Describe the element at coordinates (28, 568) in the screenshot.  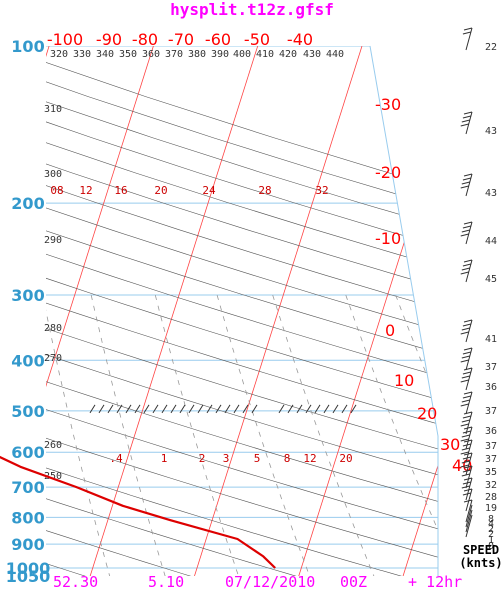
I see `pressure-label: 1000` at that location.